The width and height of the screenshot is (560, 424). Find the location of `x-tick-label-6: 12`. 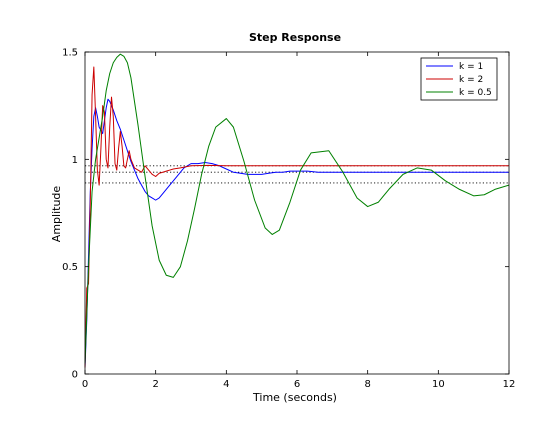

x-tick-label-6: 12 is located at coordinates (509, 384).